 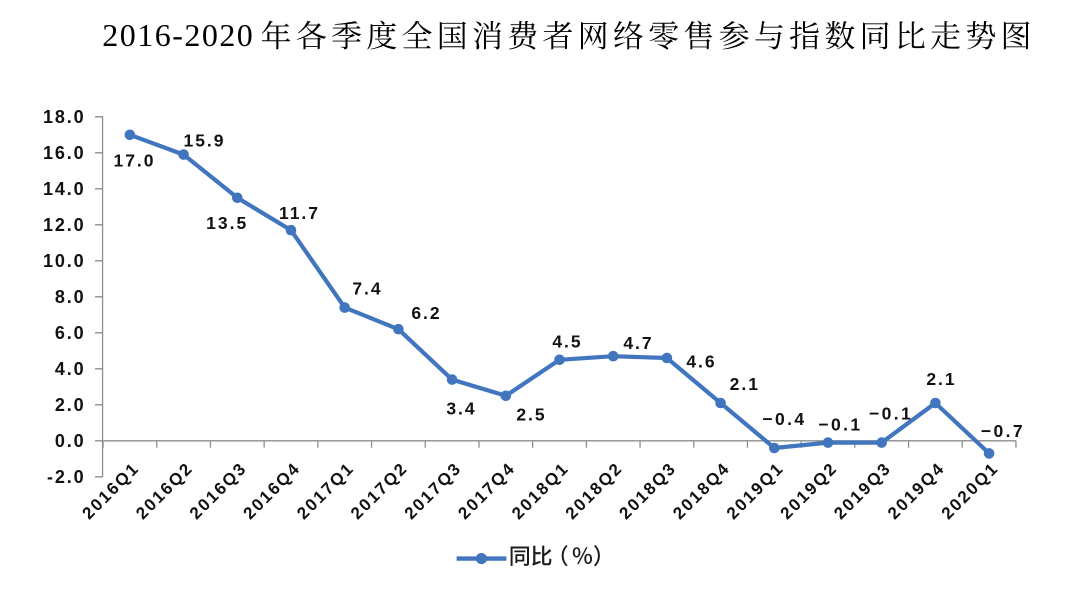 I want to click on svg-text: 17.0, so click(x=134, y=160).